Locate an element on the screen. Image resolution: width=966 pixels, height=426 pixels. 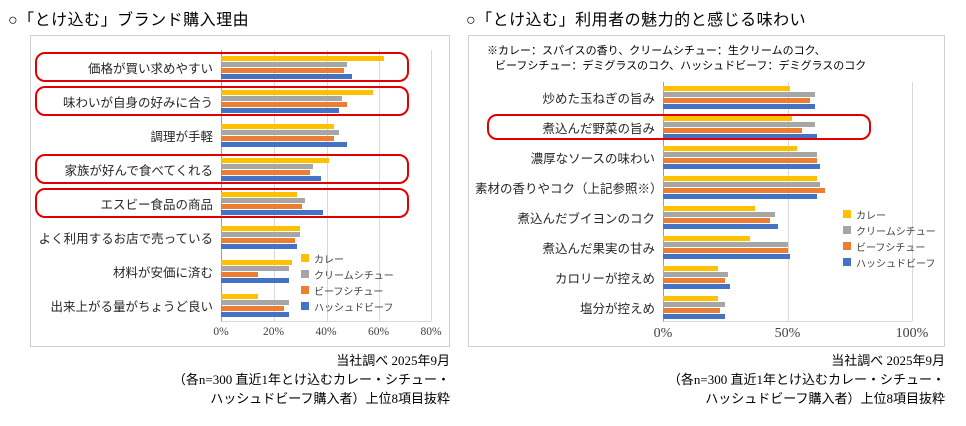
chart-row: よく利用するお店で売っている is located at coordinates (240, 237).